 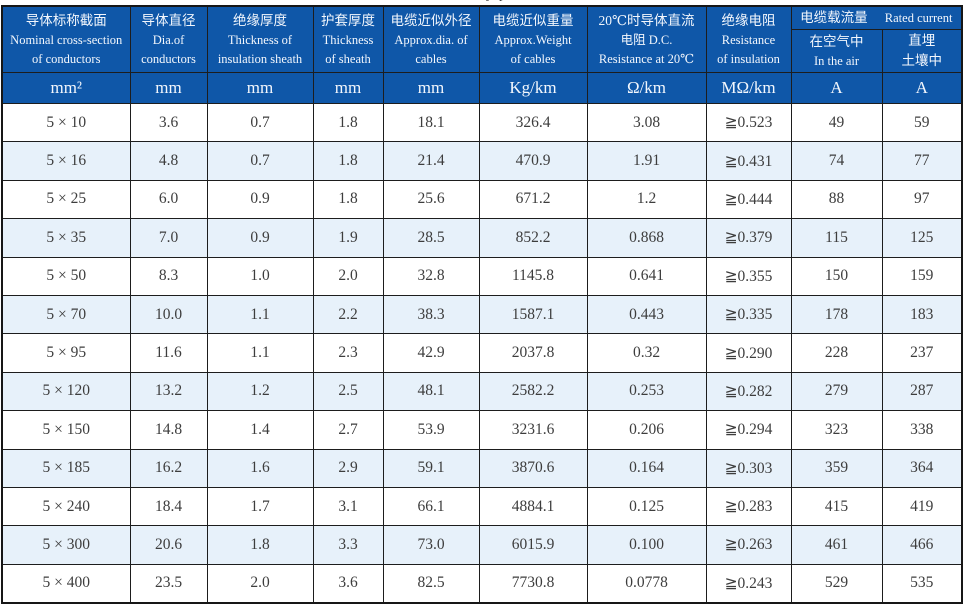 What do you see at coordinates (66, 58) in the screenshot?
I see `header-en-label: of conductors` at bounding box center [66, 58].